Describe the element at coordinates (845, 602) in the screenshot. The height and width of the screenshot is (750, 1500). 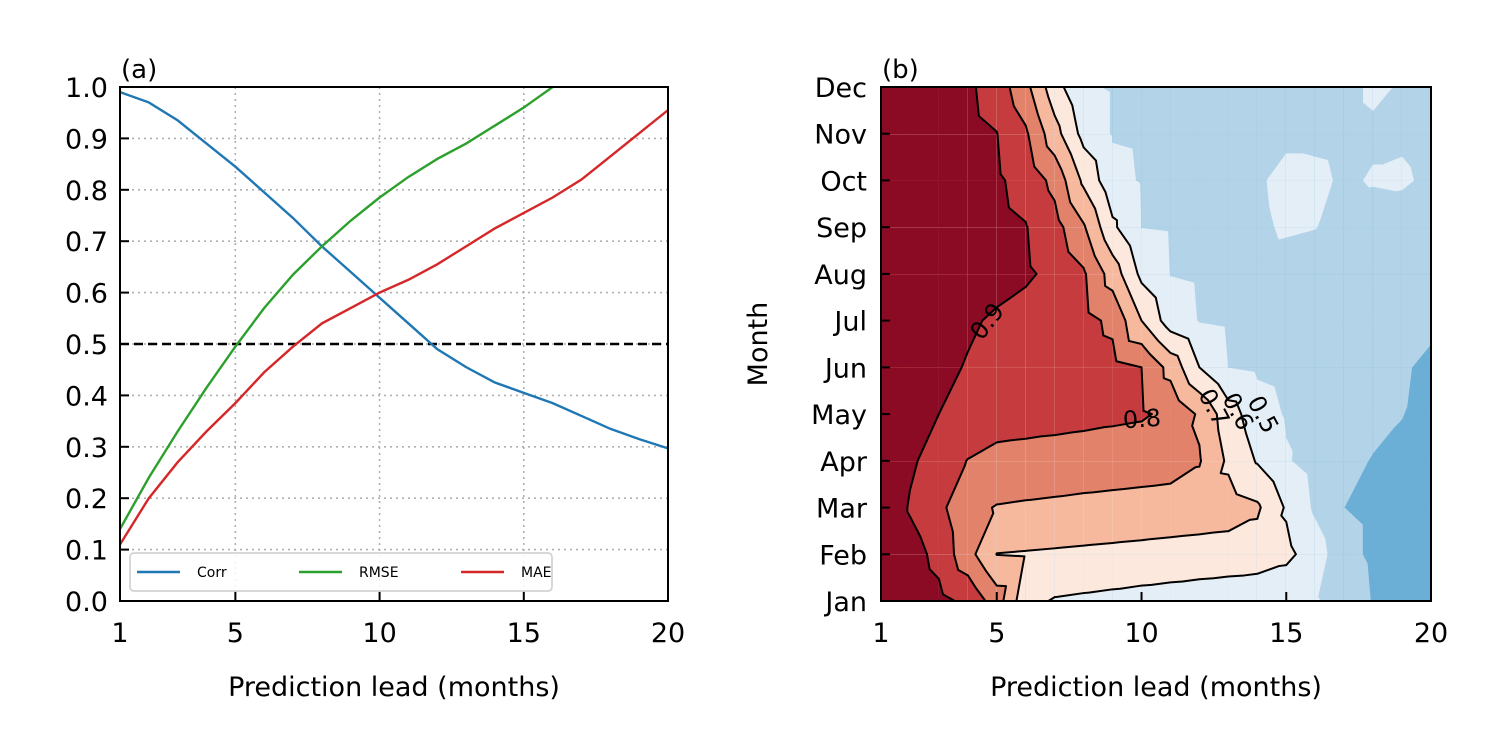
I see `y-tick-label: Jan` at that location.